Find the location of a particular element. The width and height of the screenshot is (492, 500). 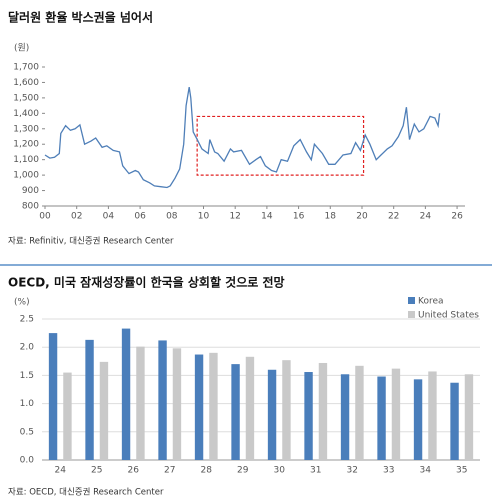

y-tick-label: 2.0 is located at coordinates (27, 348).